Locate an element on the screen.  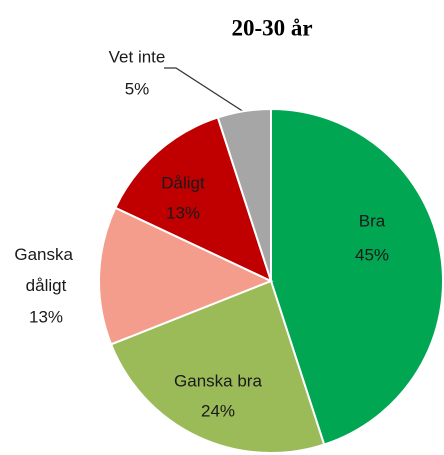
chart-title: 20-30 år is located at coordinates (271, 27).